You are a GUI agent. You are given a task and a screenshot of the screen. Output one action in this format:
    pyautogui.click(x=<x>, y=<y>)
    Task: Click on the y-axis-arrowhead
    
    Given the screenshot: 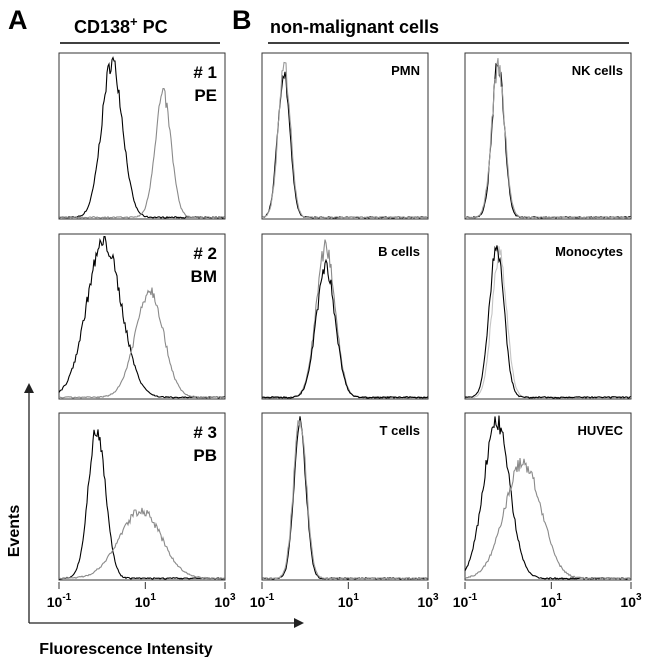 What is the action you would take?
    pyautogui.click(x=29, y=388)
    